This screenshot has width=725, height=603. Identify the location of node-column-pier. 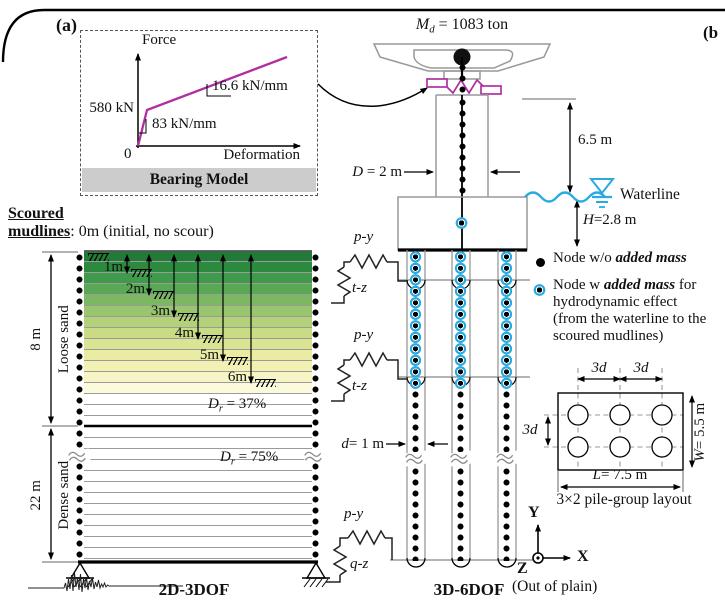
(462, 147).